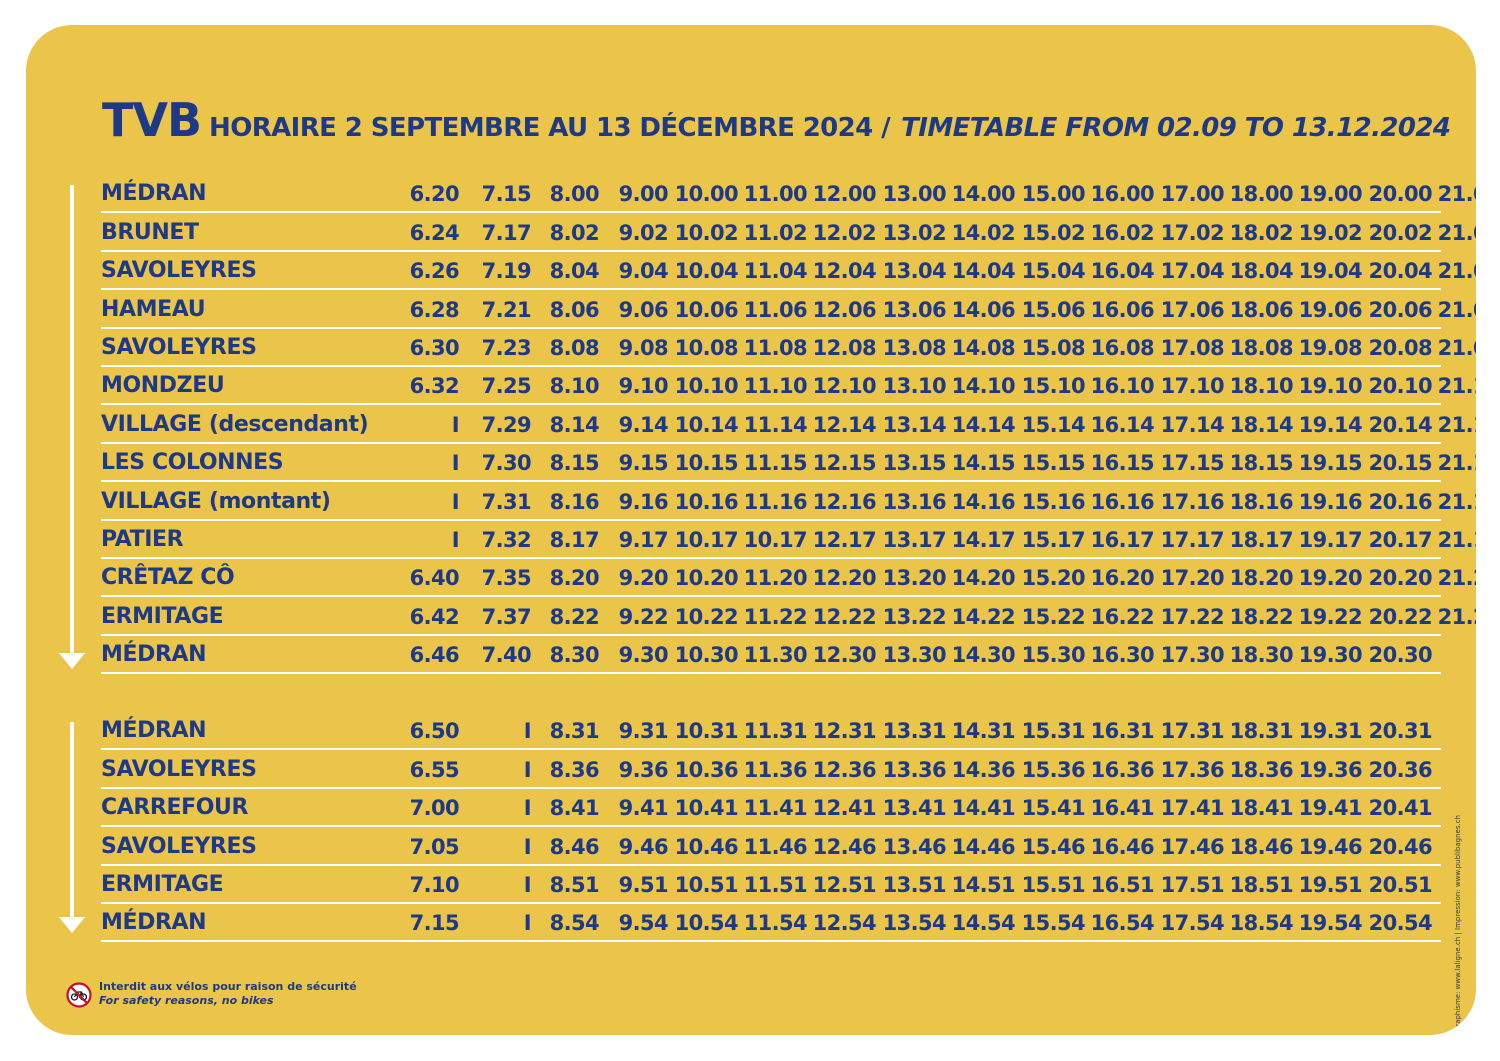 This screenshot has width=1500, height=1061. What do you see at coordinates (1192, 347) in the screenshot?
I see `departure-time: 17.08` at bounding box center [1192, 347].